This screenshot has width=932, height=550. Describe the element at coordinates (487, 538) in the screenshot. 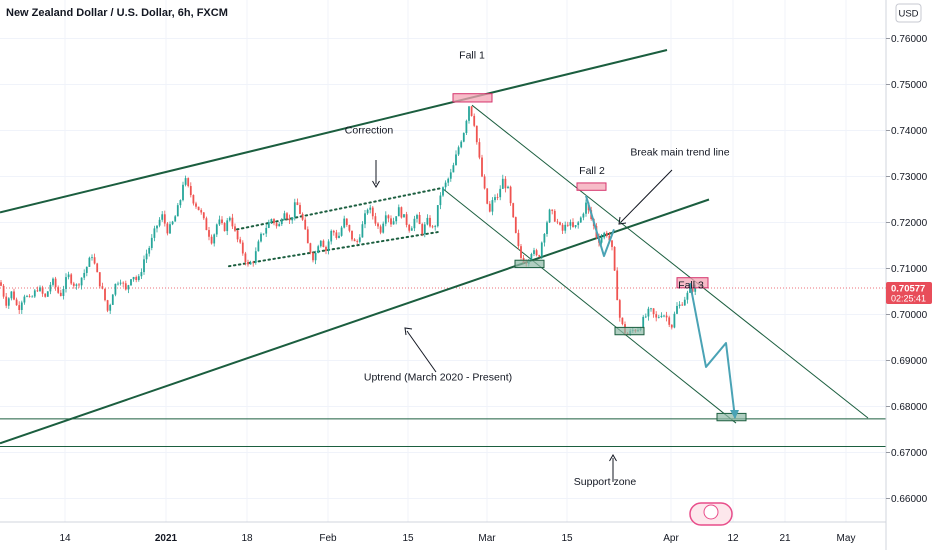

I see `time-tick-label: Mar` at that location.